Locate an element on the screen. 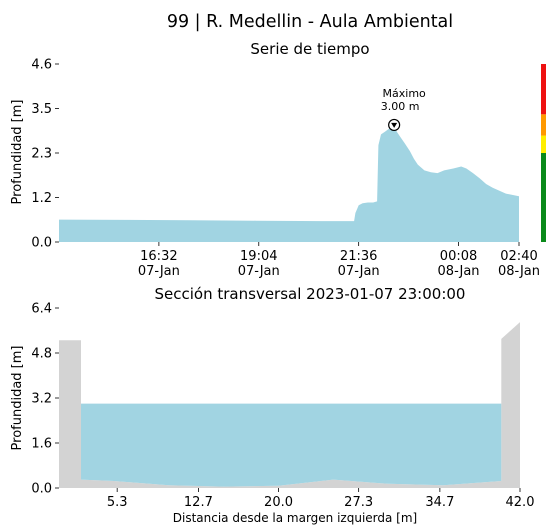 This screenshot has width=546, height=526. x-tick-label: 12.7 is located at coordinates (198, 502).